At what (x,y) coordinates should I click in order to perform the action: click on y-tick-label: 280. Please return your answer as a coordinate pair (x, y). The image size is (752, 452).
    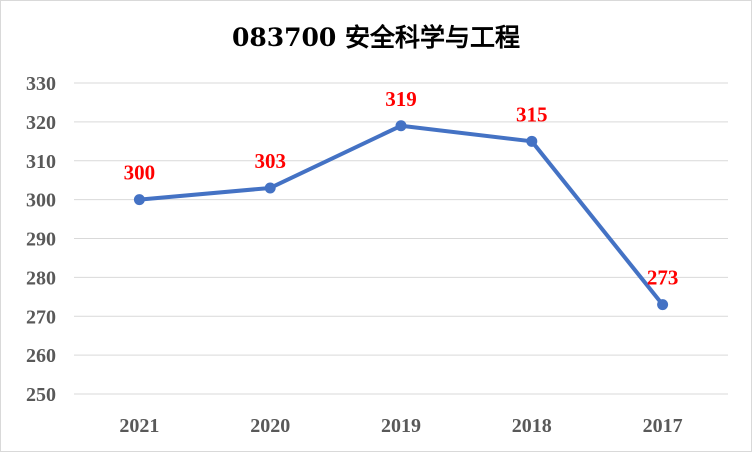
    Looking at the image, I should click on (41, 278).